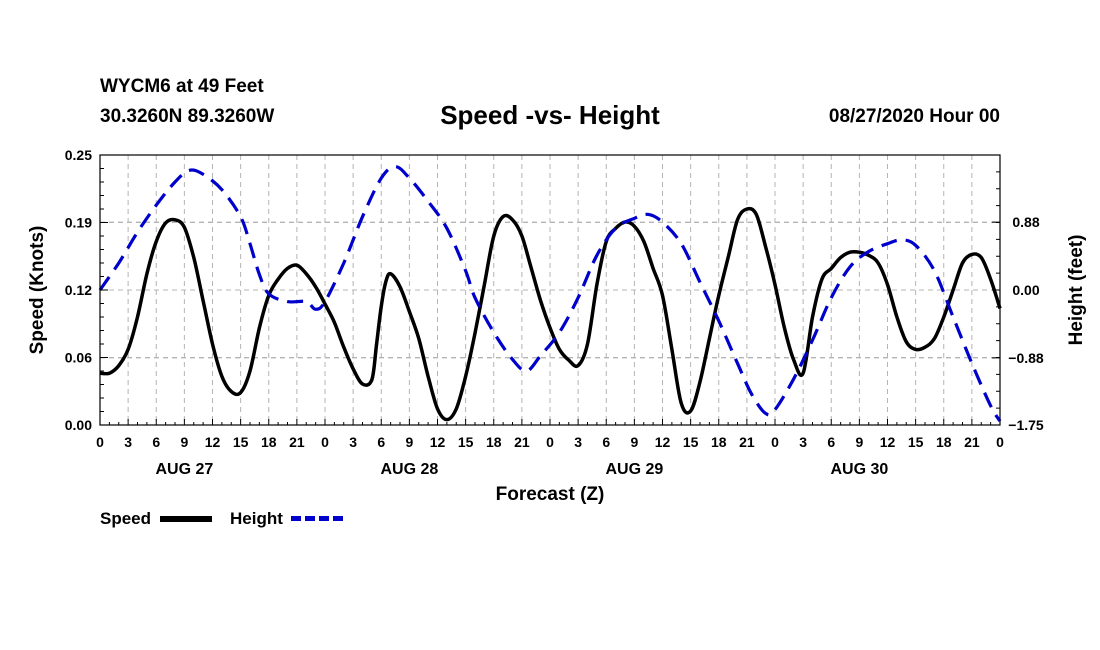 The image size is (1100, 650). What do you see at coordinates (1026, 425) in the screenshot?
I see `y2-tick-label: −1.75` at bounding box center [1026, 425].